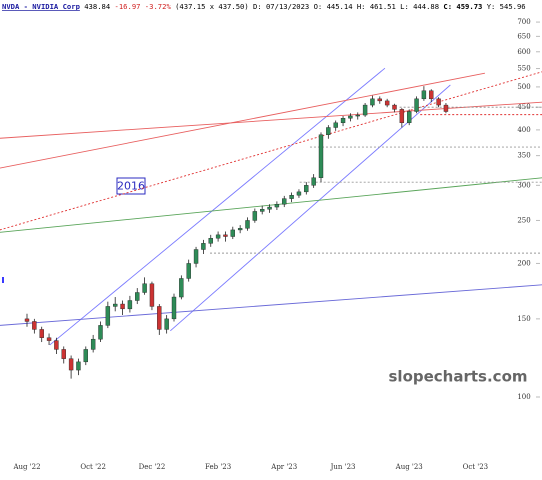 The width and height of the screenshot is (542, 480). I want to click on x-tick-label: Aug '23, so click(409, 467).